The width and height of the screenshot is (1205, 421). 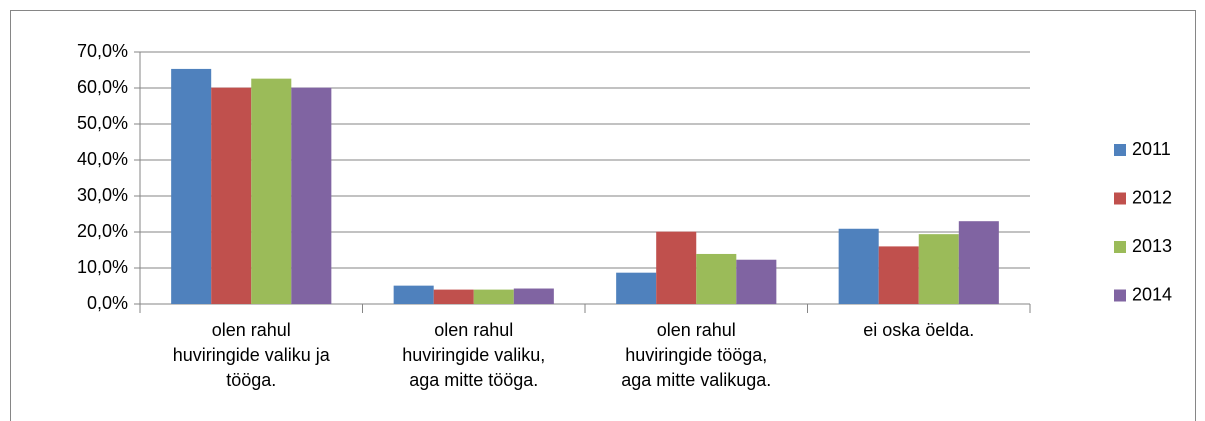 What do you see at coordinates (102, 87) in the screenshot?
I see `y-tick-label: 60,0%` at bounding box center [102, 87].